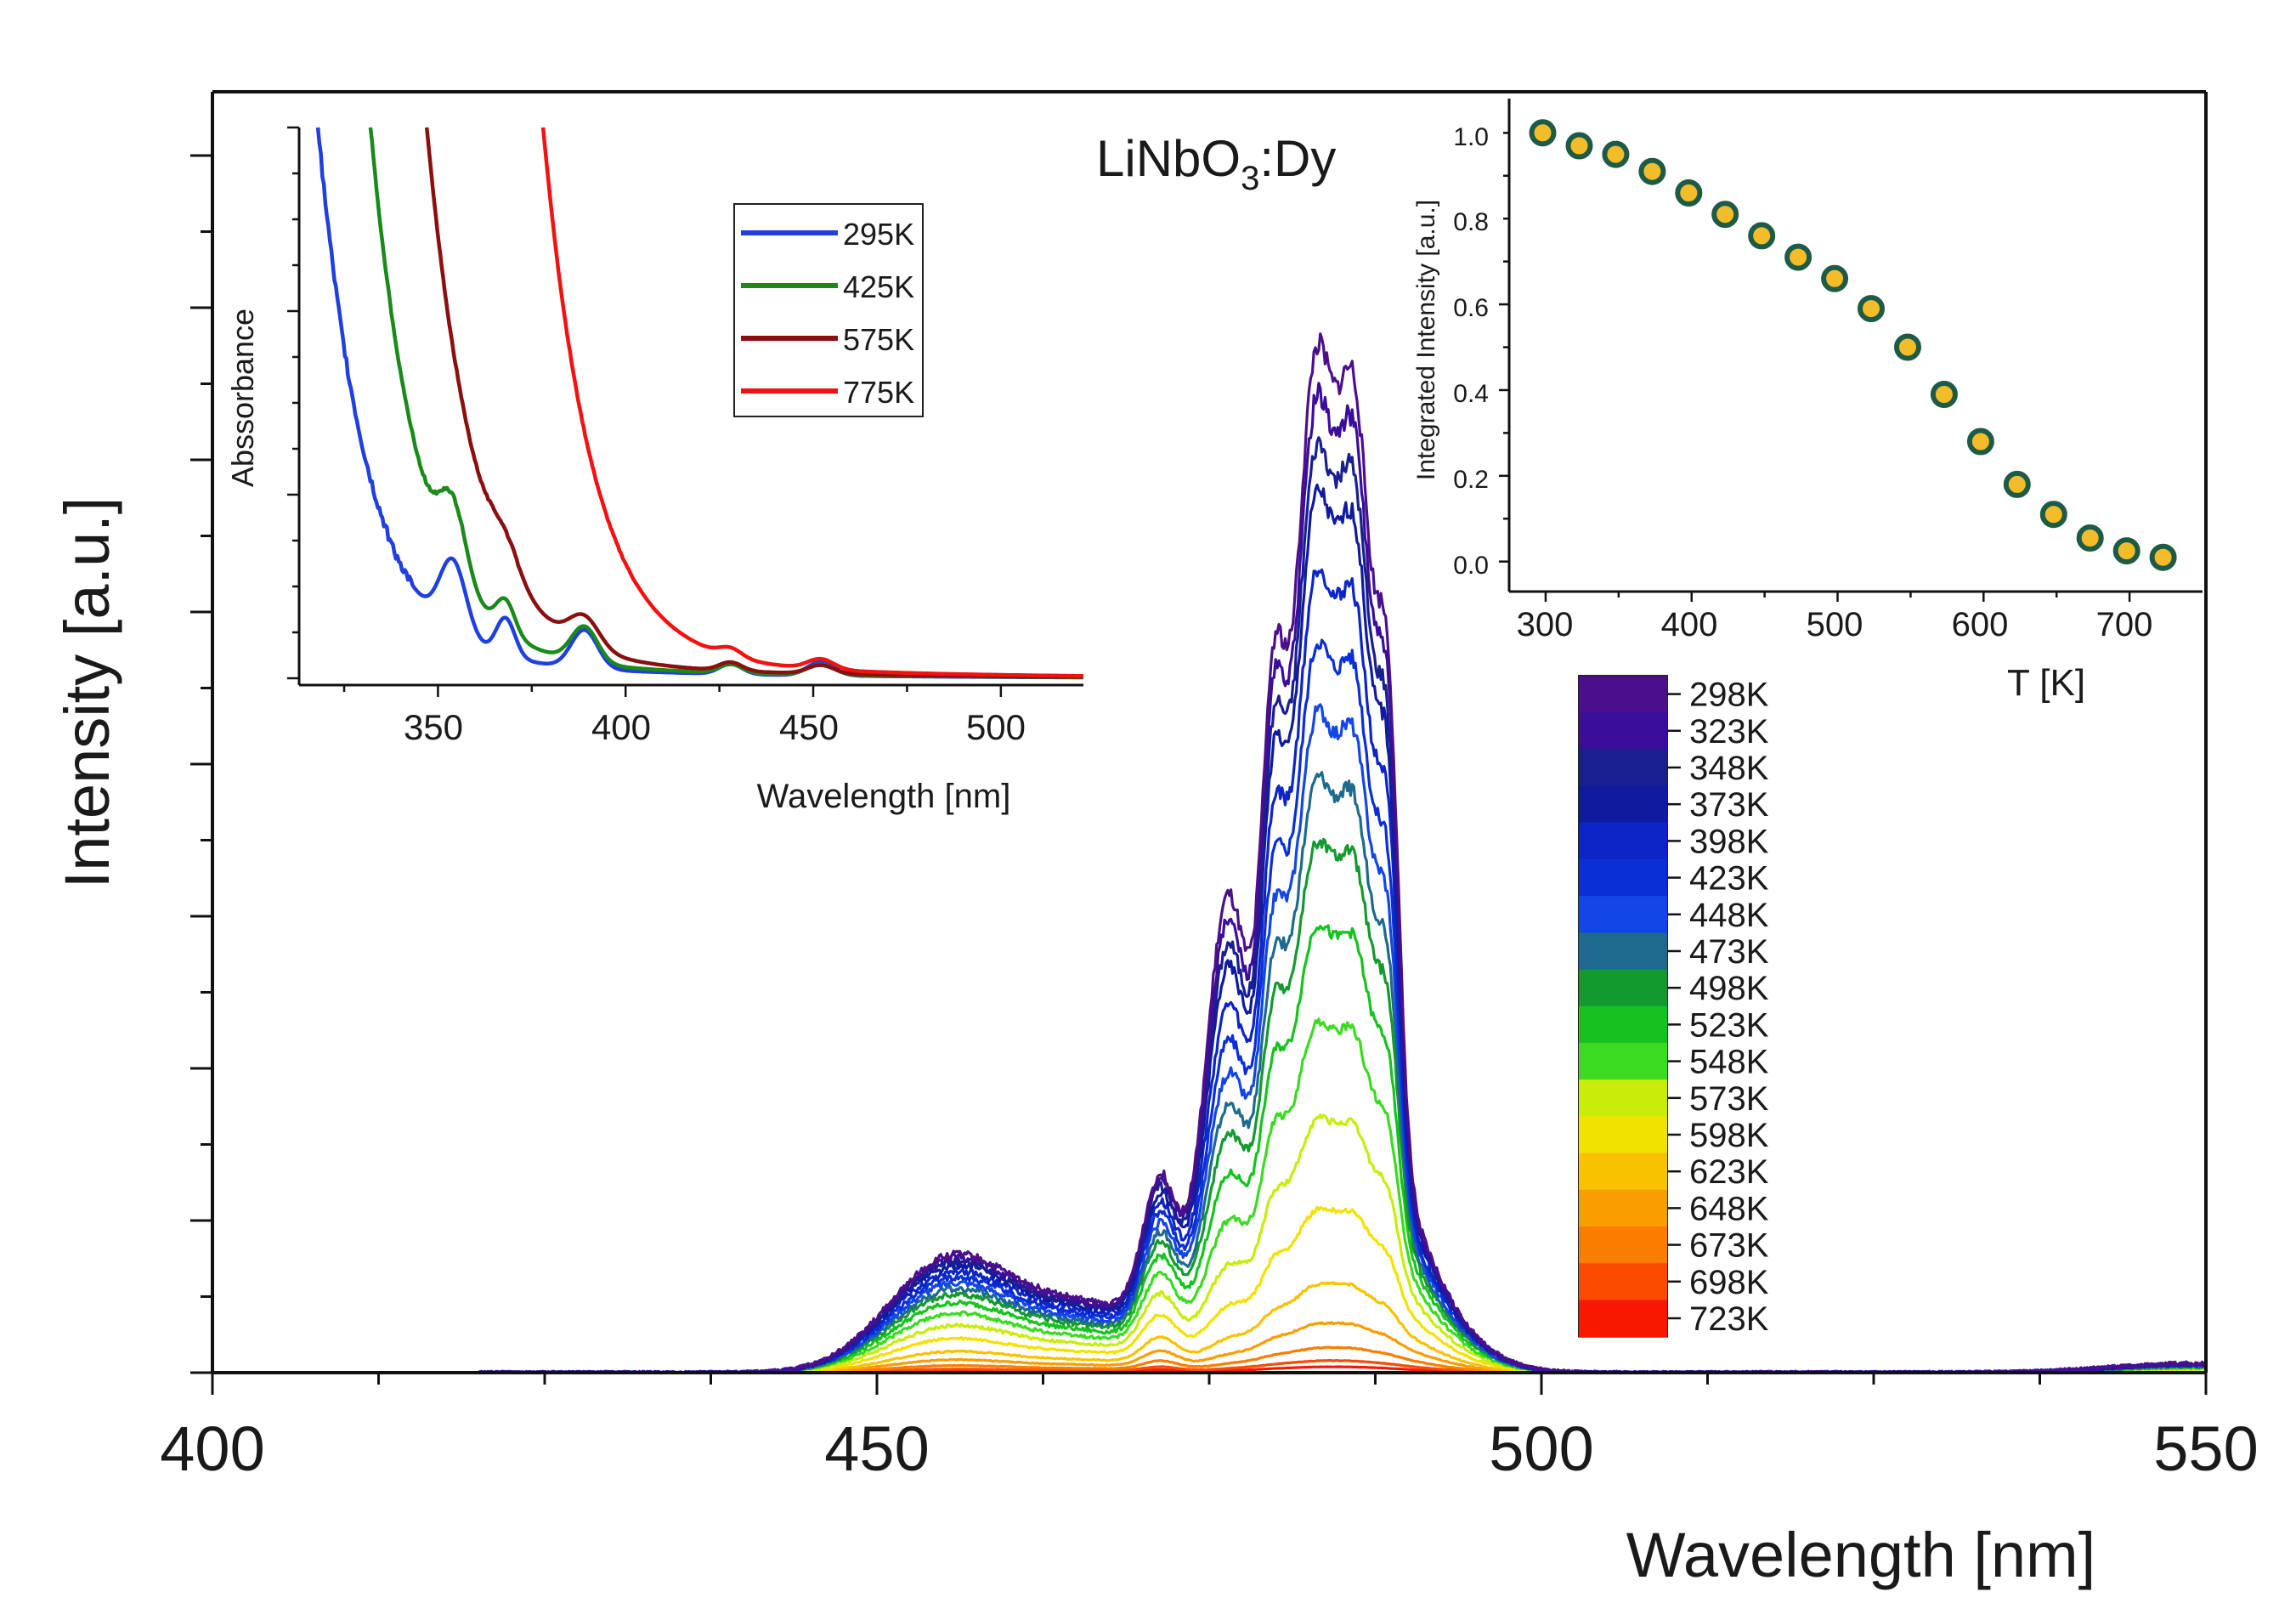 Image resolution: width=2296 pixels, height=1620 pixels. What do you see at coordinates (1623, 878) in the screenshot?
I see `colorbar-swatch-423K` at bounding box center [1623, 878].